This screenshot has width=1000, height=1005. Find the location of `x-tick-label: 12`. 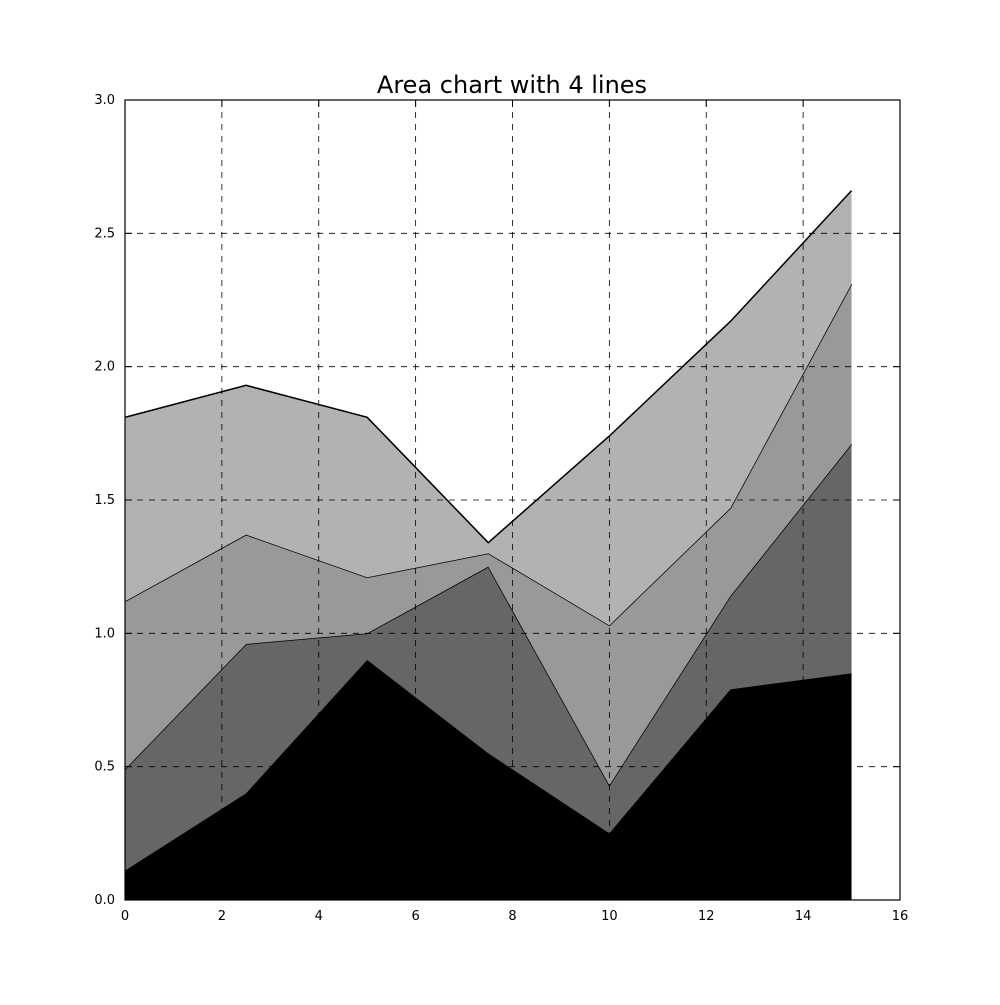

x-tick-label: 12 is located at coordinates (706, 916).